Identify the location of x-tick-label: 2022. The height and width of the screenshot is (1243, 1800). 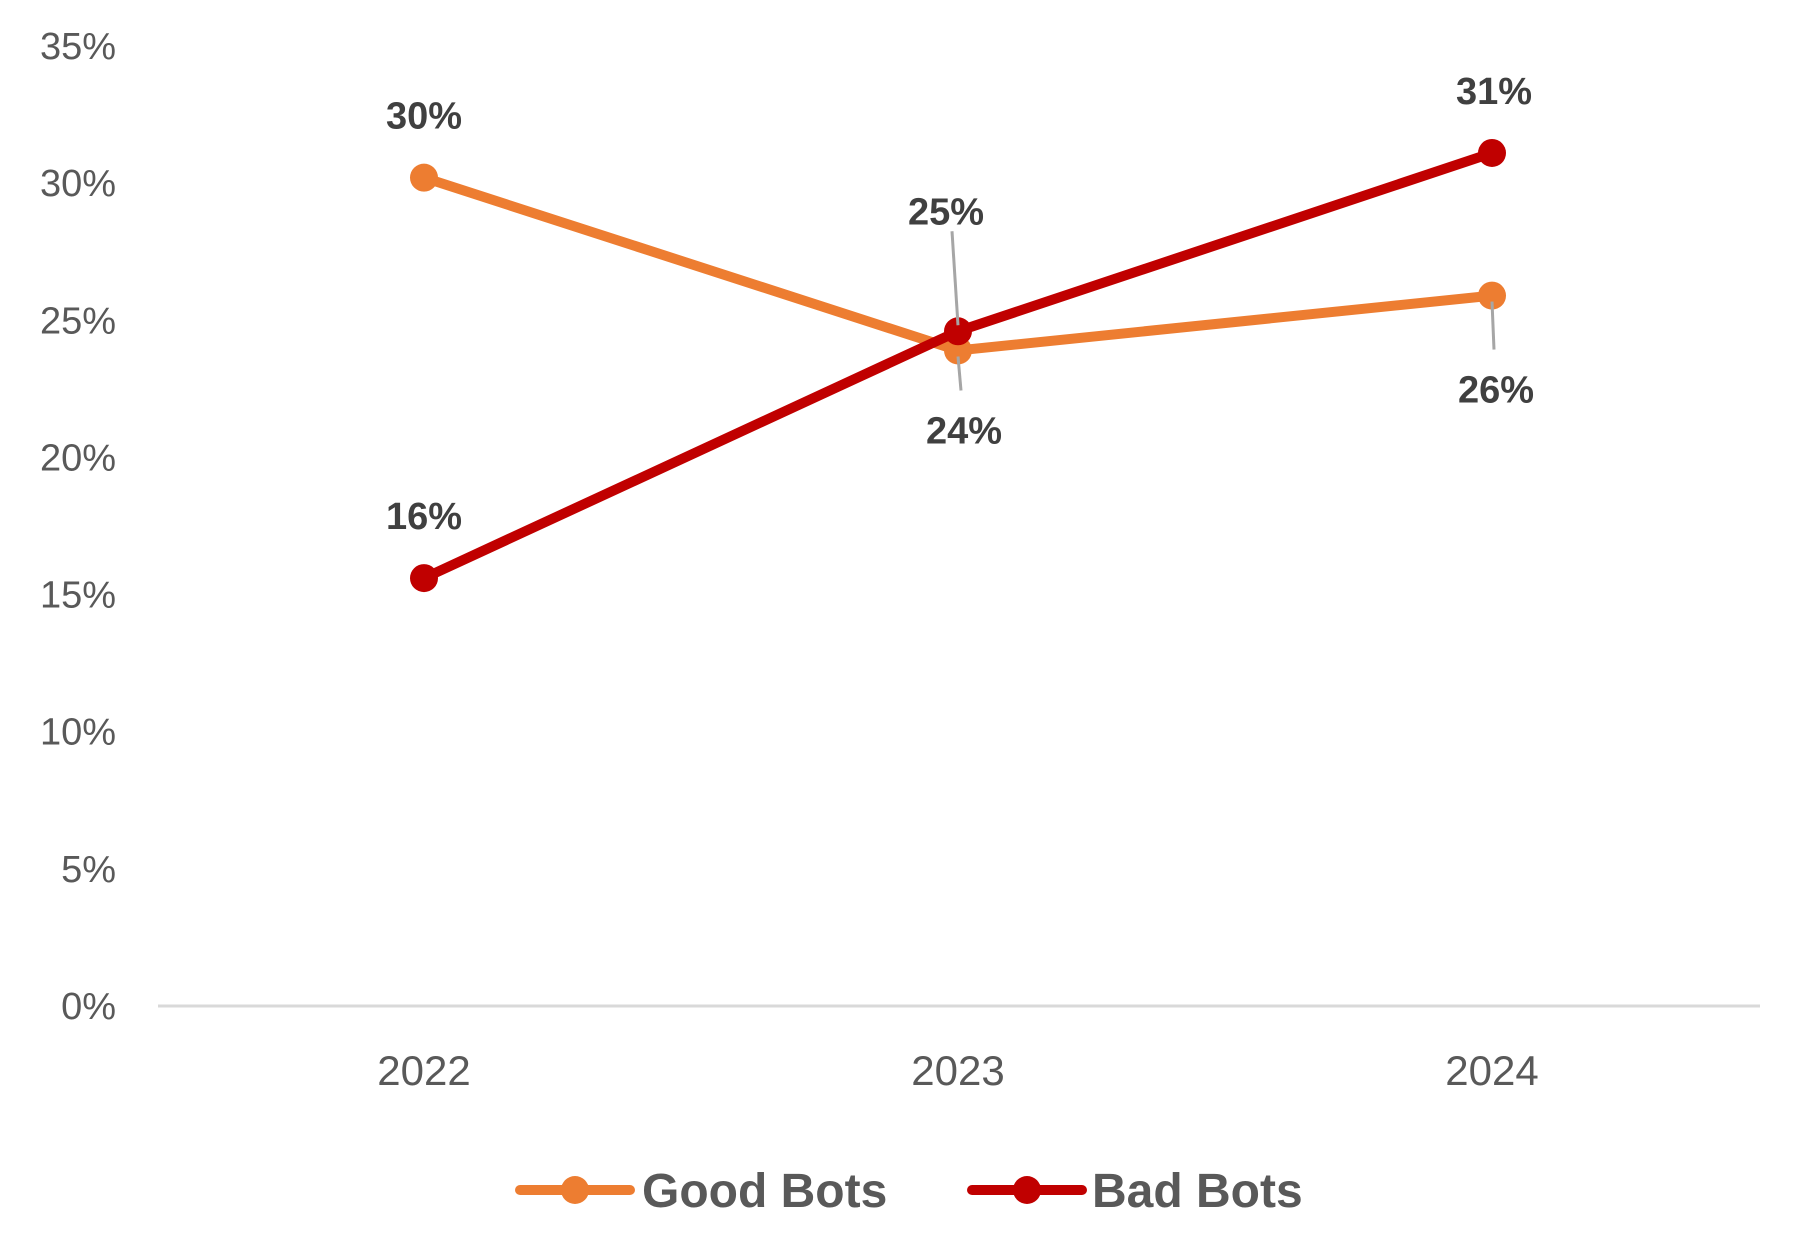
(423, 1070).